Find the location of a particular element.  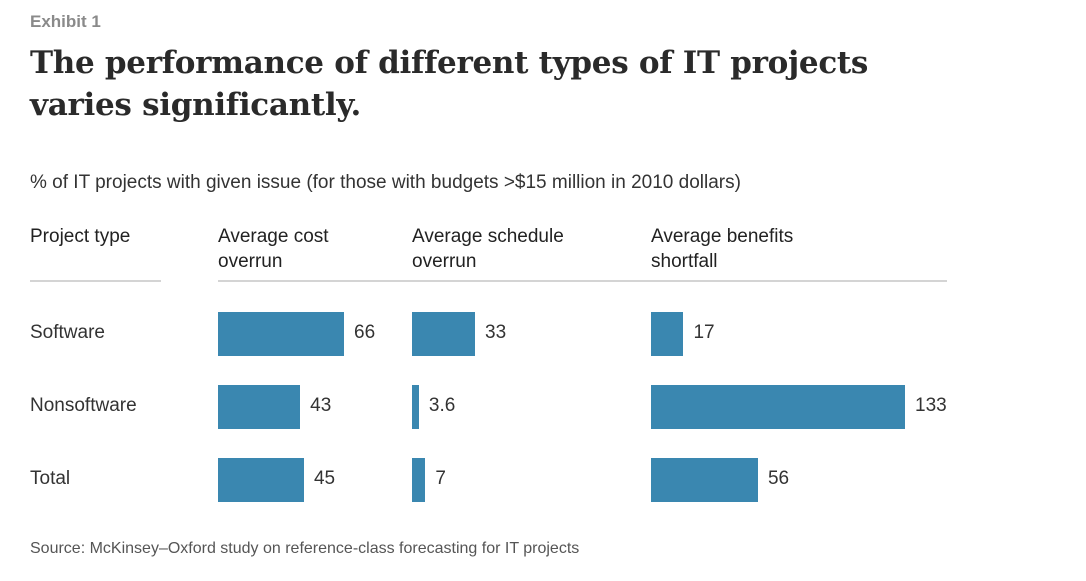

value-label-schedule-overrun-total: 7 is located at coordinates (440, 478).